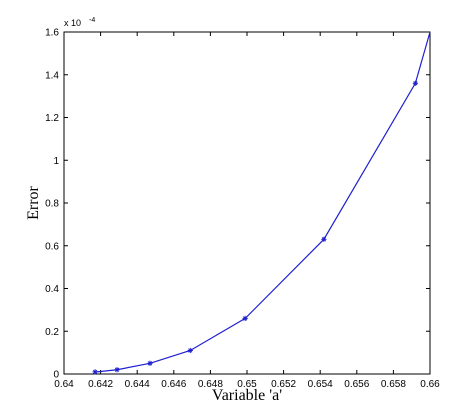 This screenshot has width=474, height=420. I want to click on x-tick-label: 0.648, so click(210, 384).